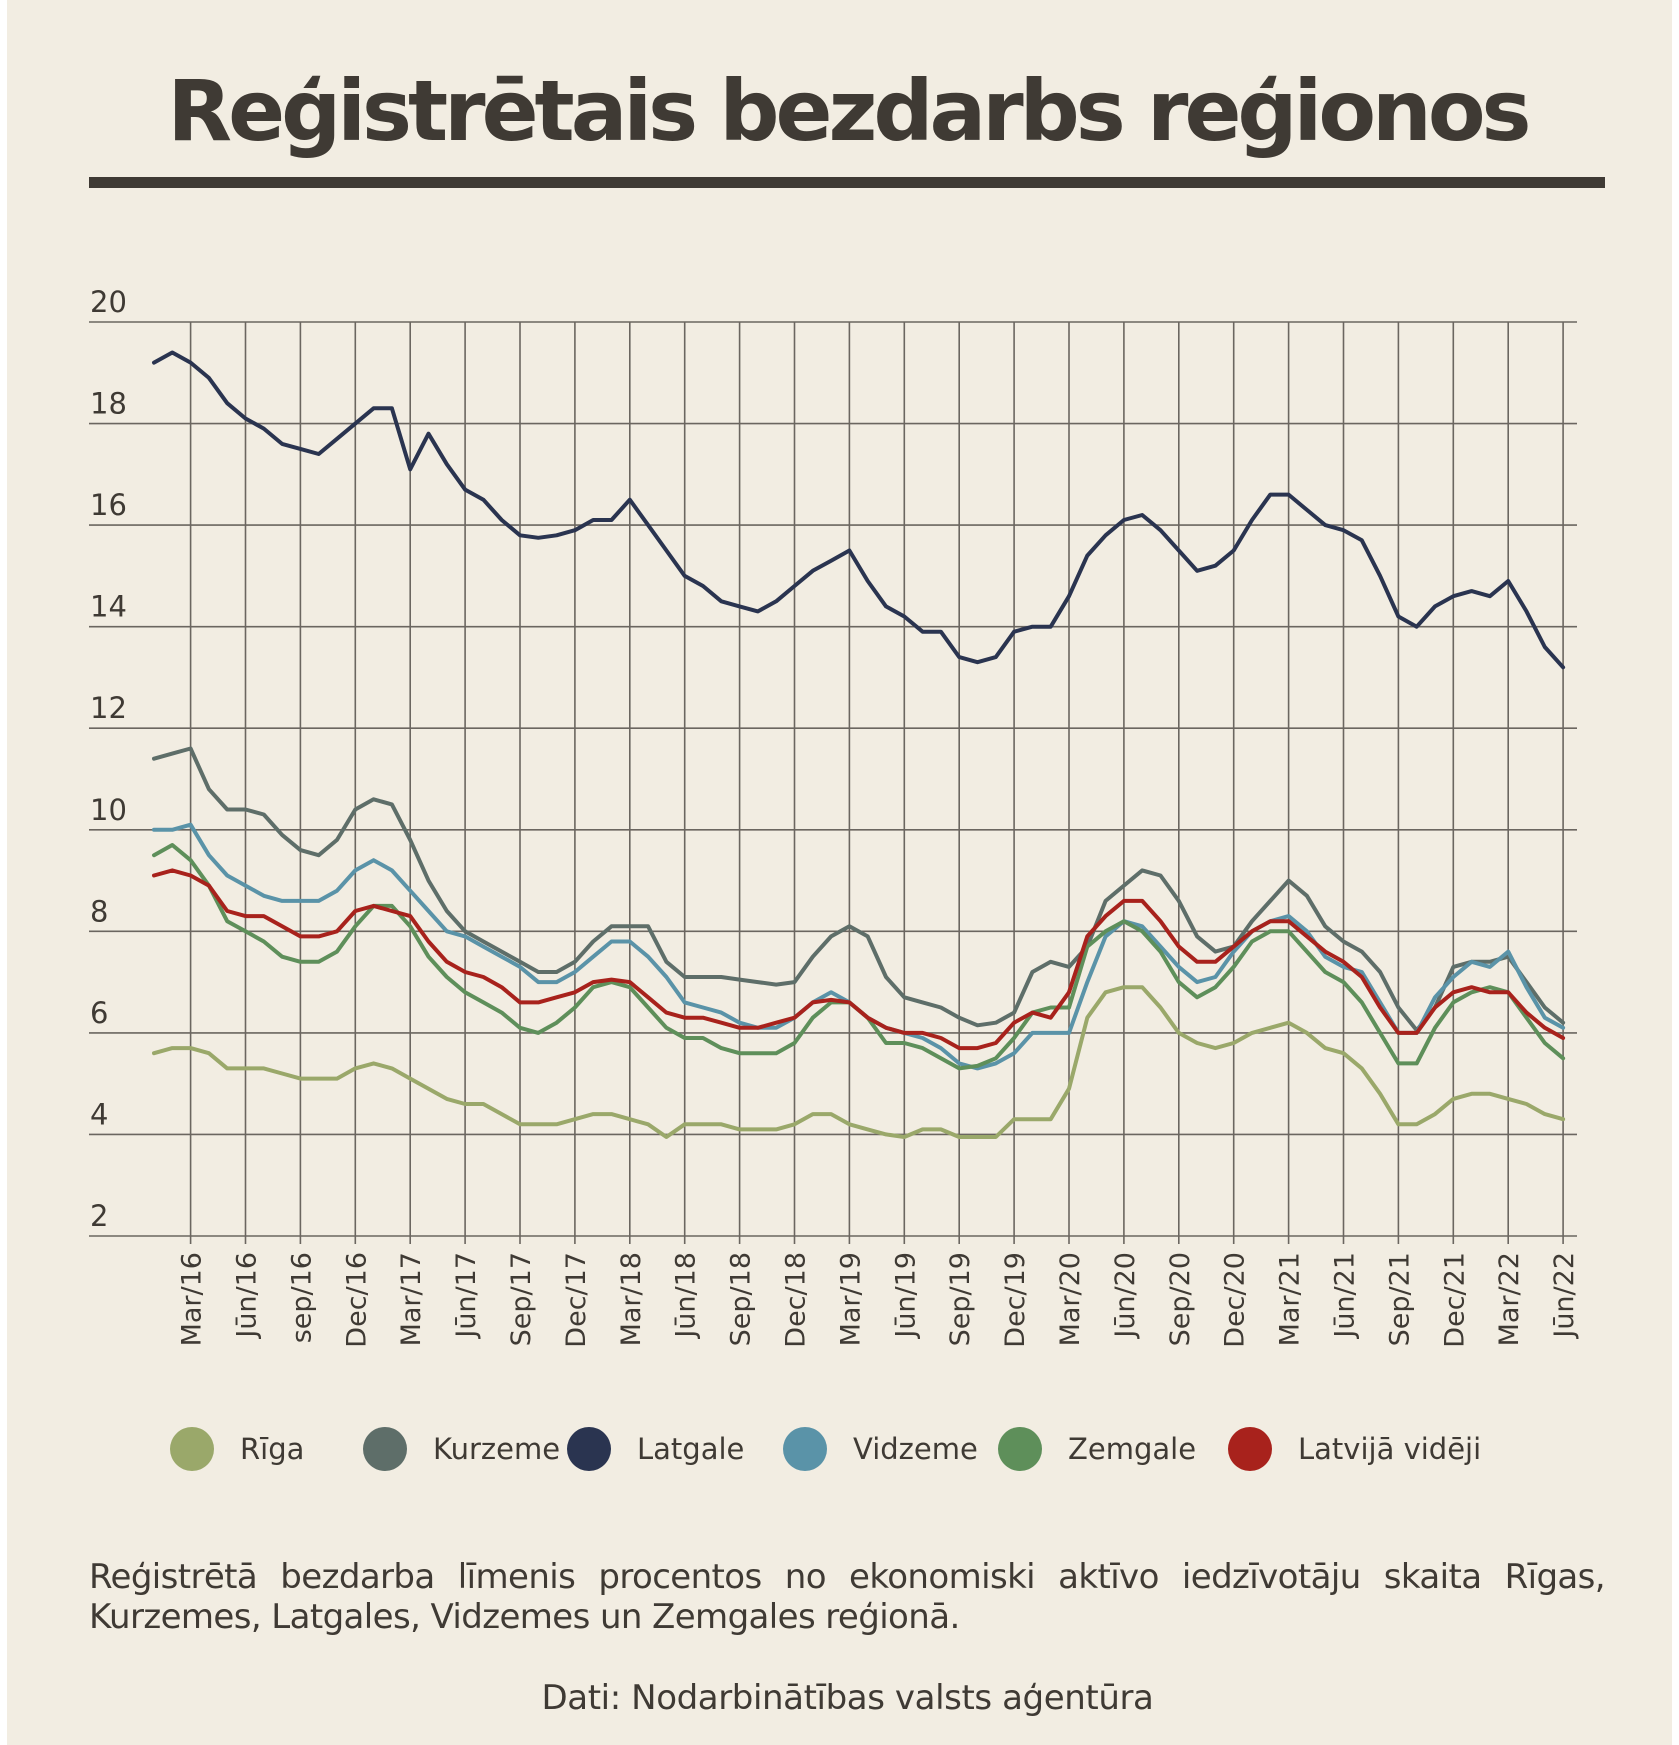 Image resolution: width=1679 pixels, height=1745 pixels. What do you see at coordinates (1399, 1299) in the screenshot?
I see `x-tick-label: Sep/21` at bounding box center [1399, 1299].